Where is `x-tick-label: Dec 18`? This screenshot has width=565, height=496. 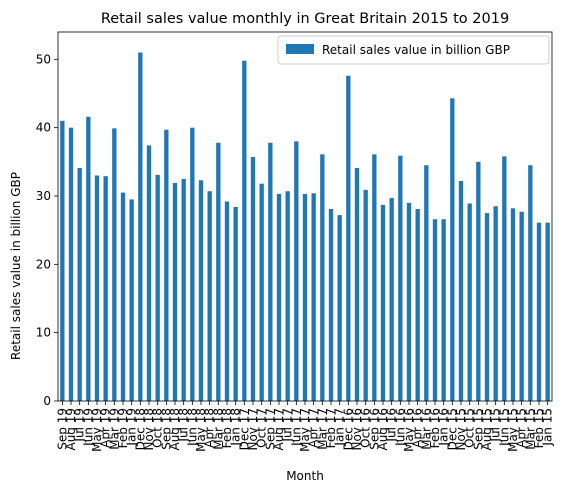 x-tick-label: Dec 18 is located at coordinates (140, 429).